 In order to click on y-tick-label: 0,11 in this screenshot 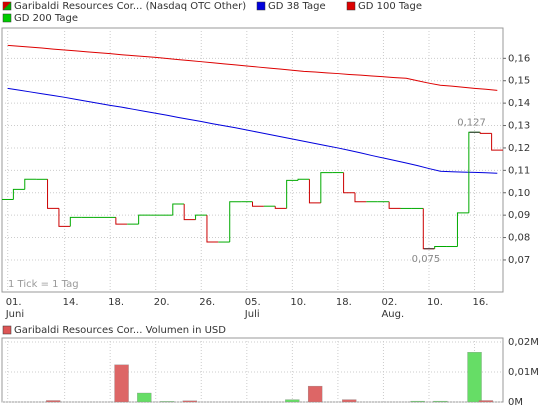, I will do `click(519, 170)`.